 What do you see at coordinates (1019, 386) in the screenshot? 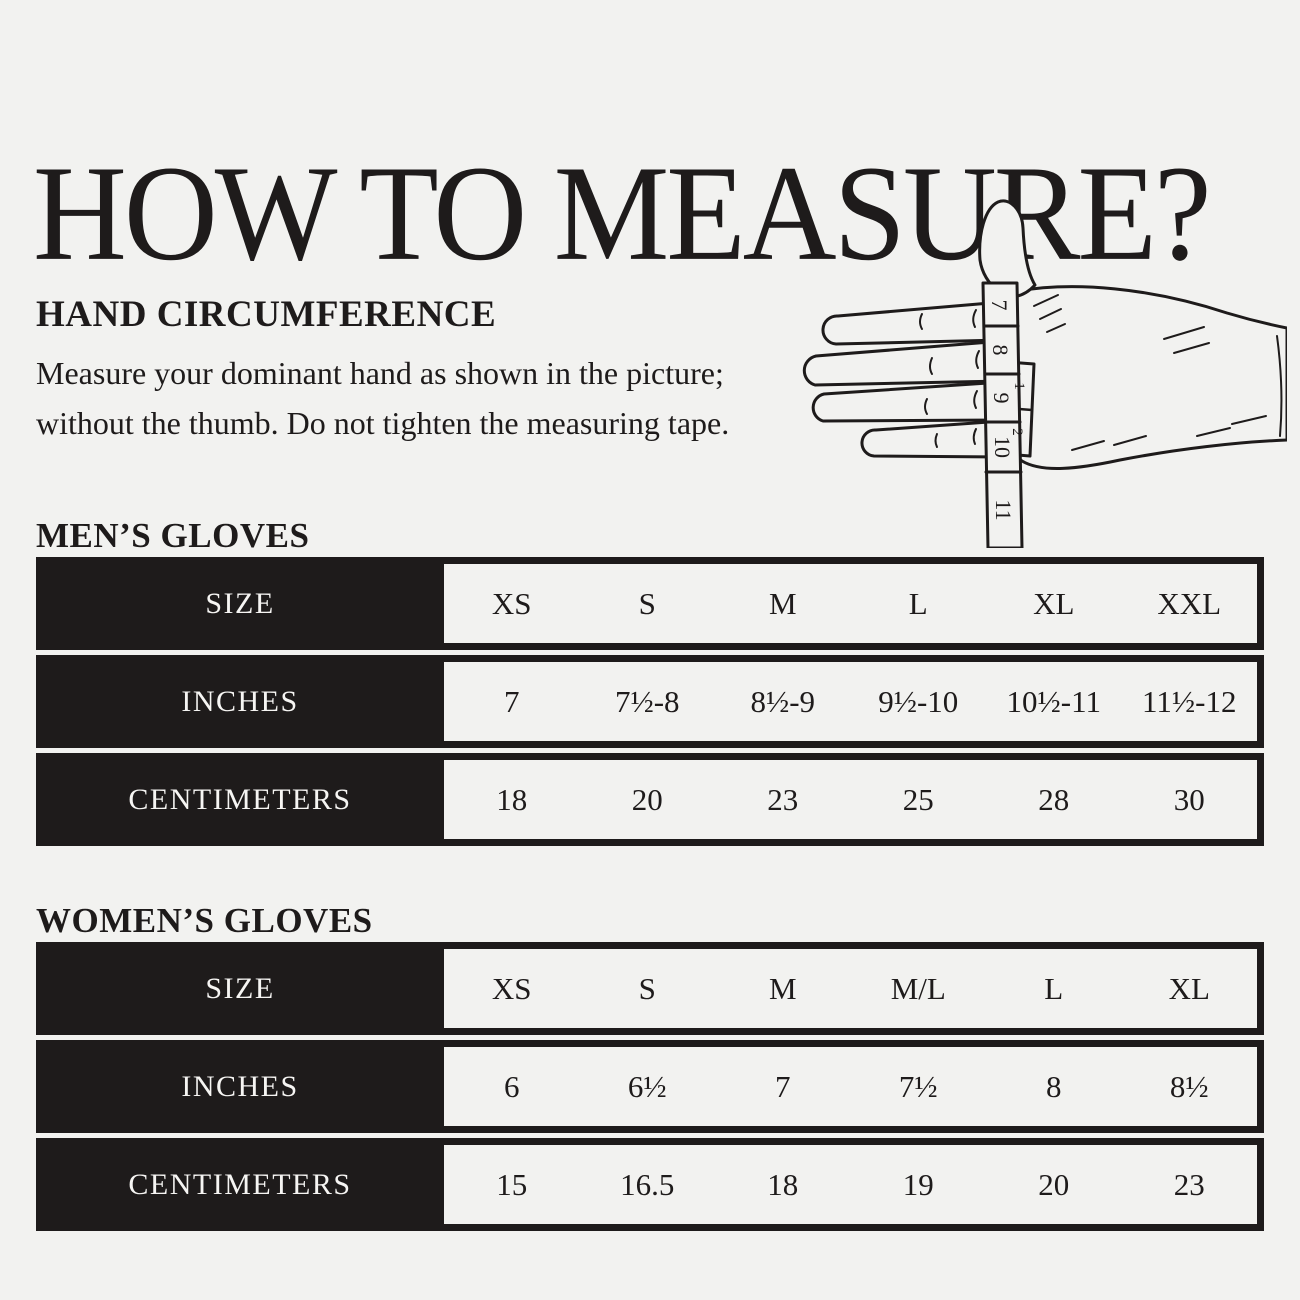
I see `tape-back-number-1: 1` at bounding box center [1019, 386].